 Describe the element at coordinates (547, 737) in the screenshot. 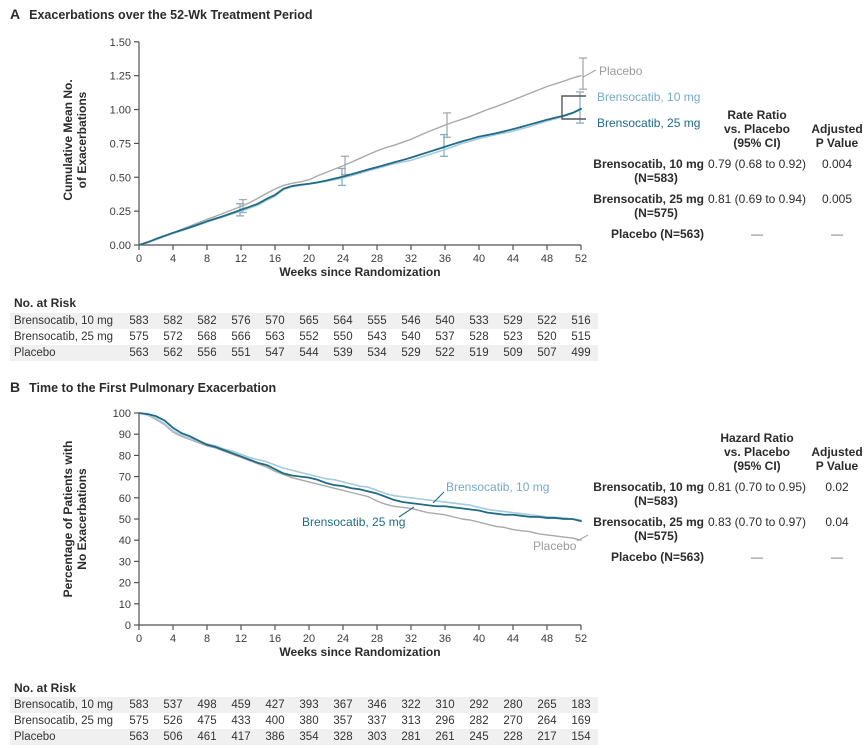

I see `risk-value: 217` at that location.